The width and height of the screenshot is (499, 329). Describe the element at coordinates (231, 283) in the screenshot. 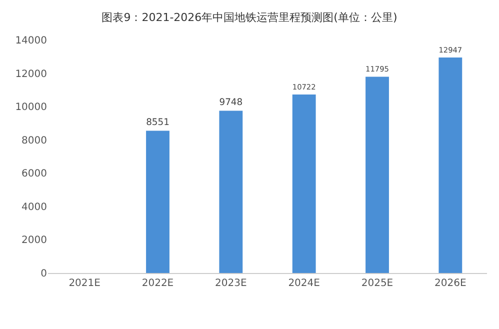

I see `x-tick-label: 2023E` at that location.